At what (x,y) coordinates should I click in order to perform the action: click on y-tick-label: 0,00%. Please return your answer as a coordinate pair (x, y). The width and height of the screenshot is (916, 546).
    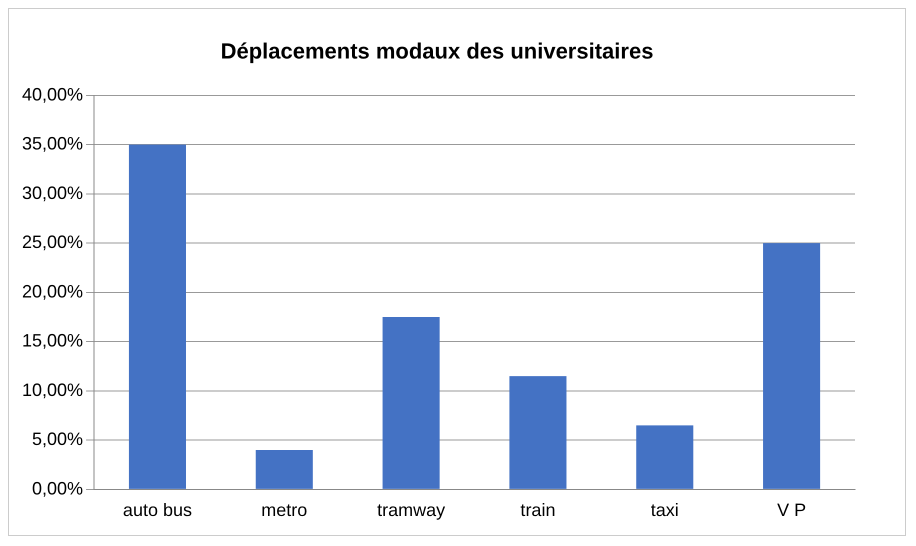
    Looking at the image, I should click on (58, 488).